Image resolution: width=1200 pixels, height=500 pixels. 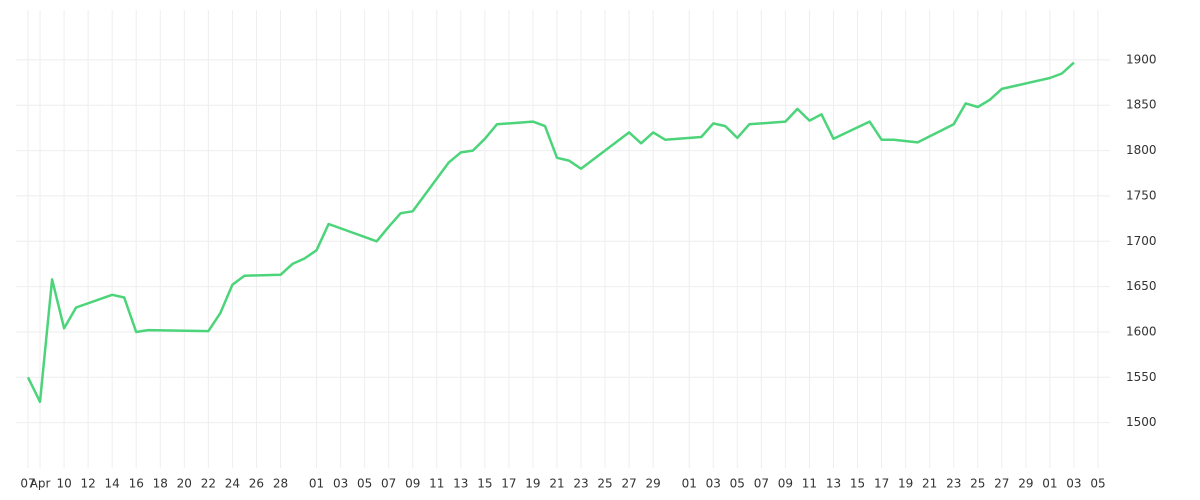 What do you see at coordinates (1141, 331) in the screenshot?
I see `y-tick-label: 1600` at bounding box center [1141, 331].